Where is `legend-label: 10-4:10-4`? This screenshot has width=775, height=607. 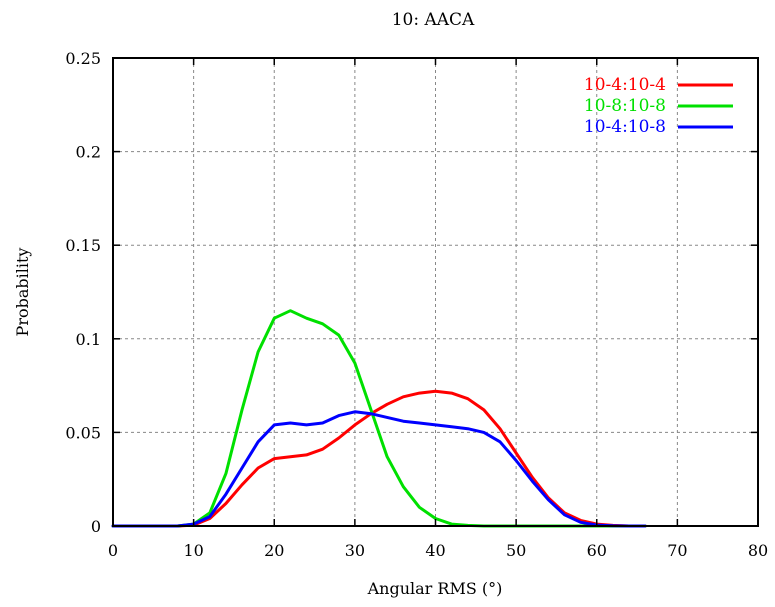
legend-label: 10-4:10-4 is located at coordinates (625, 85).